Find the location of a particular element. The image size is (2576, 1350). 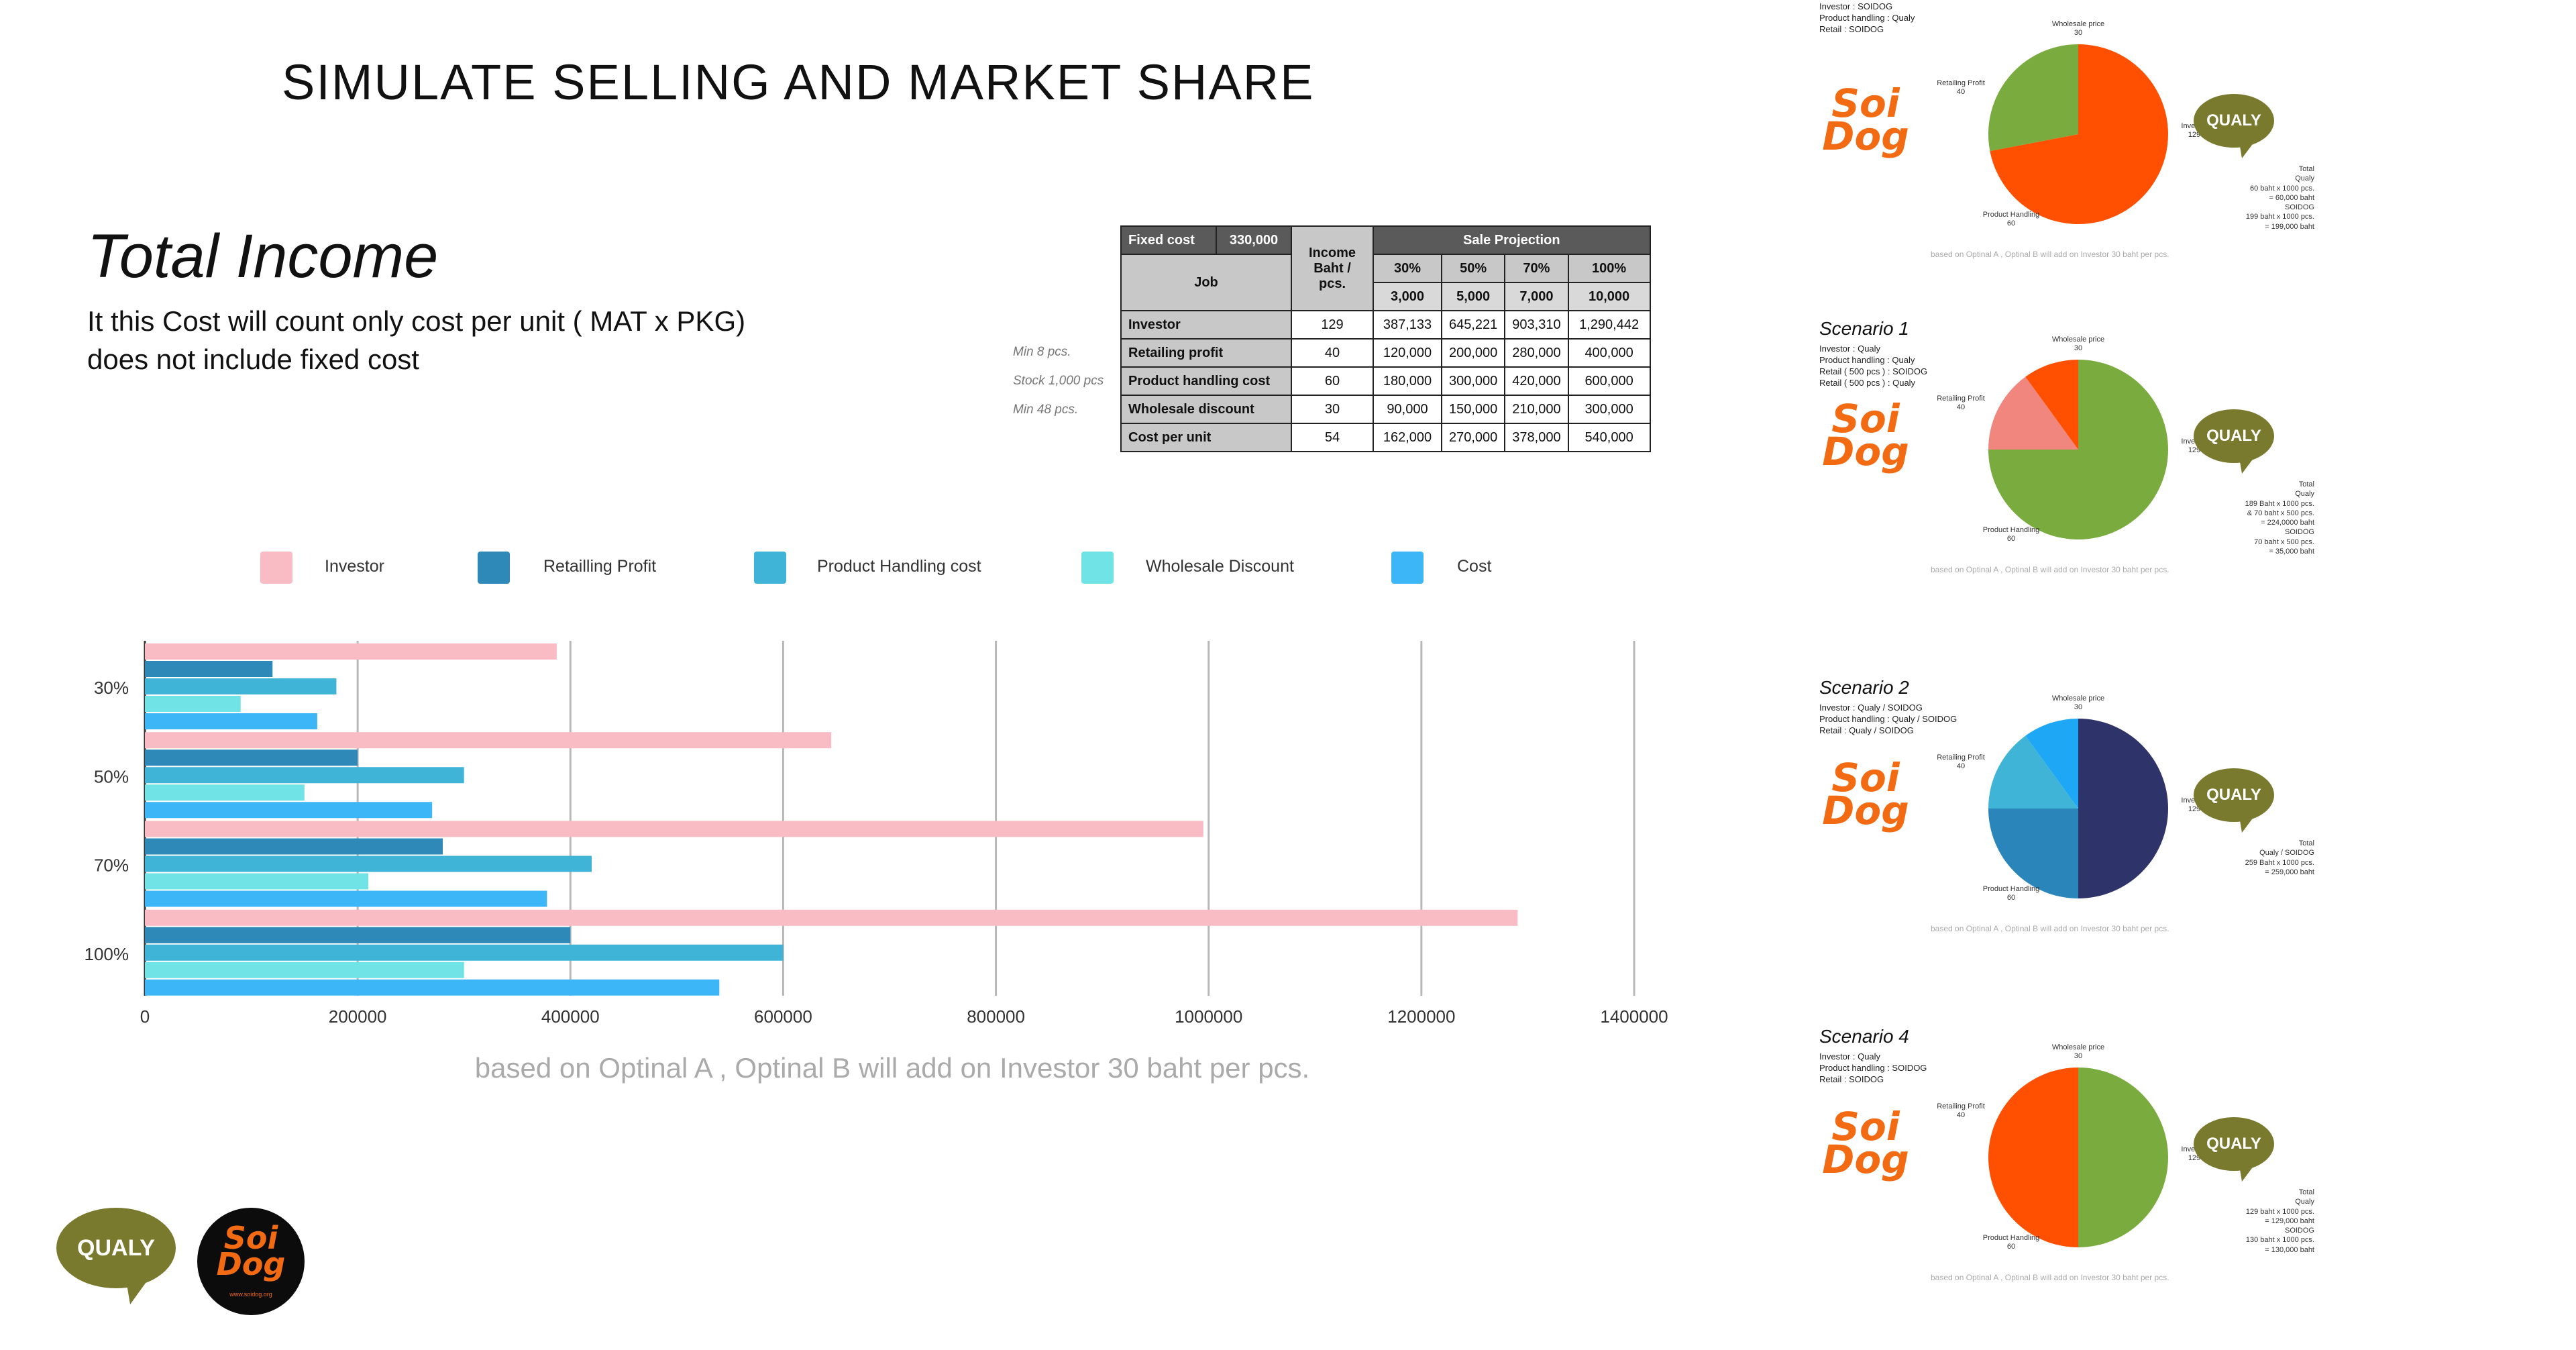

row-value: 400,000 is located at coordinates (1609, 353).